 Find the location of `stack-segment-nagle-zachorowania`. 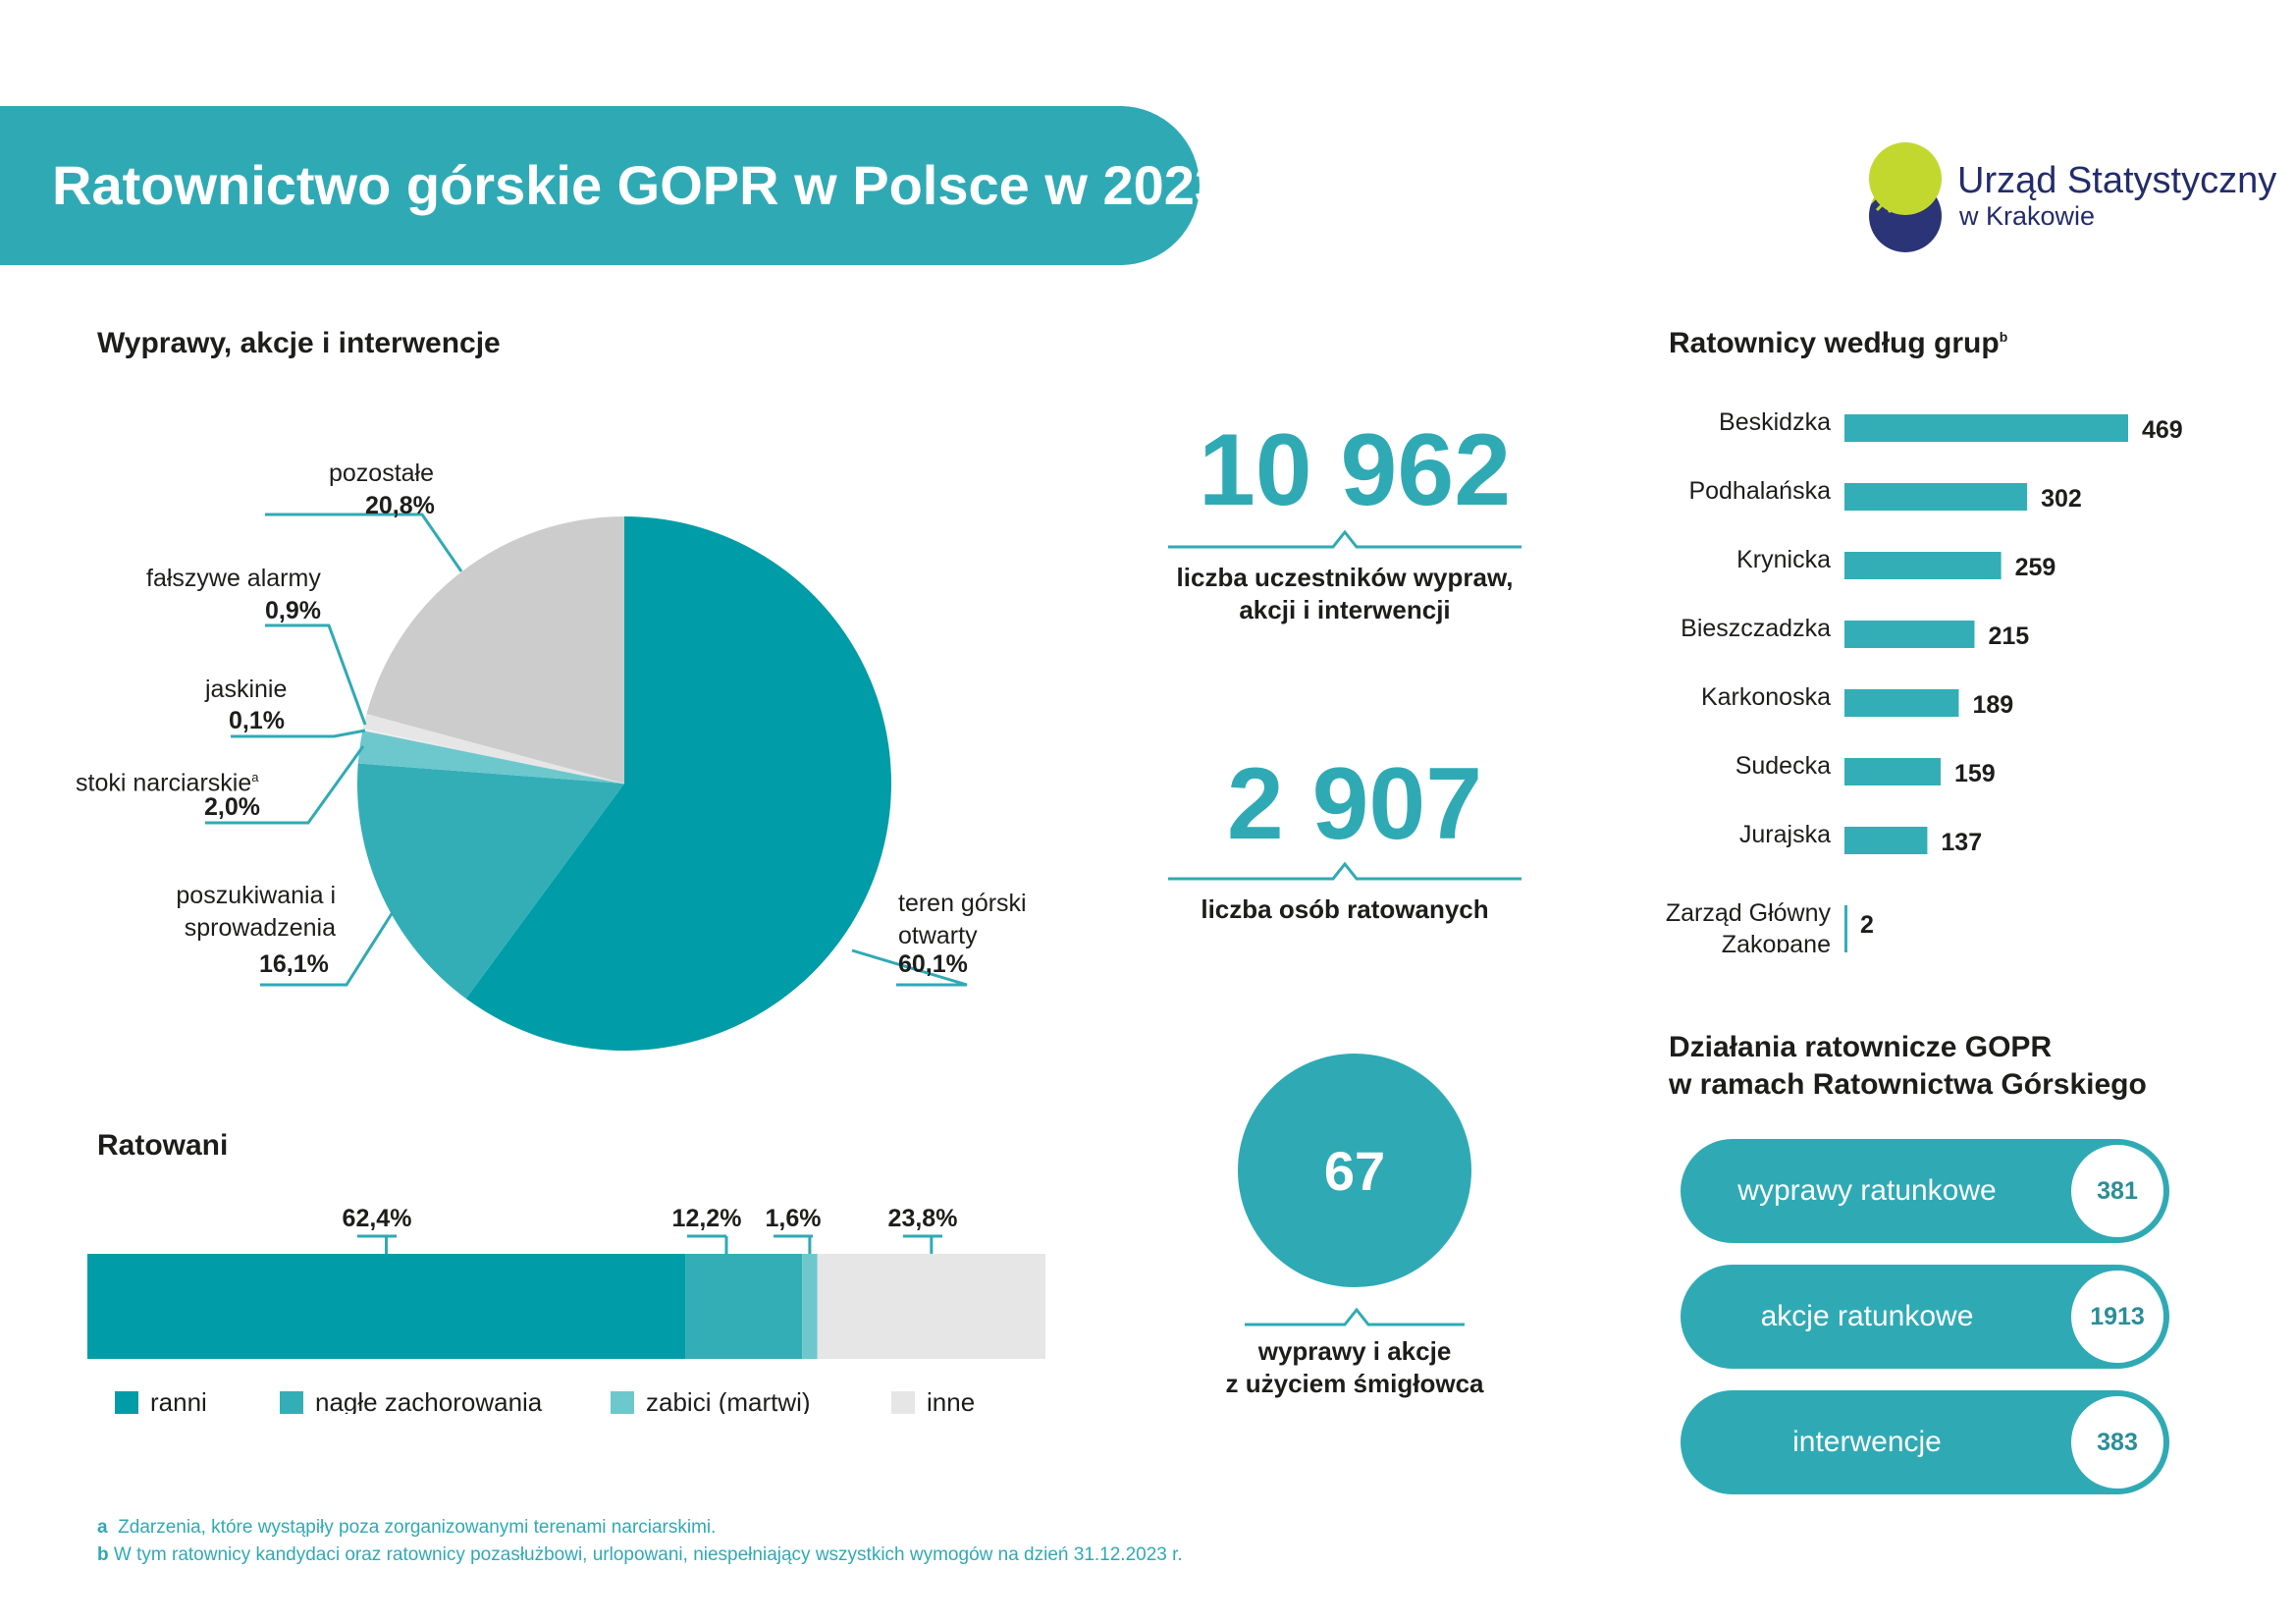

stack-segment-nagle-zachorowania is located at coordinates (744, 1306).